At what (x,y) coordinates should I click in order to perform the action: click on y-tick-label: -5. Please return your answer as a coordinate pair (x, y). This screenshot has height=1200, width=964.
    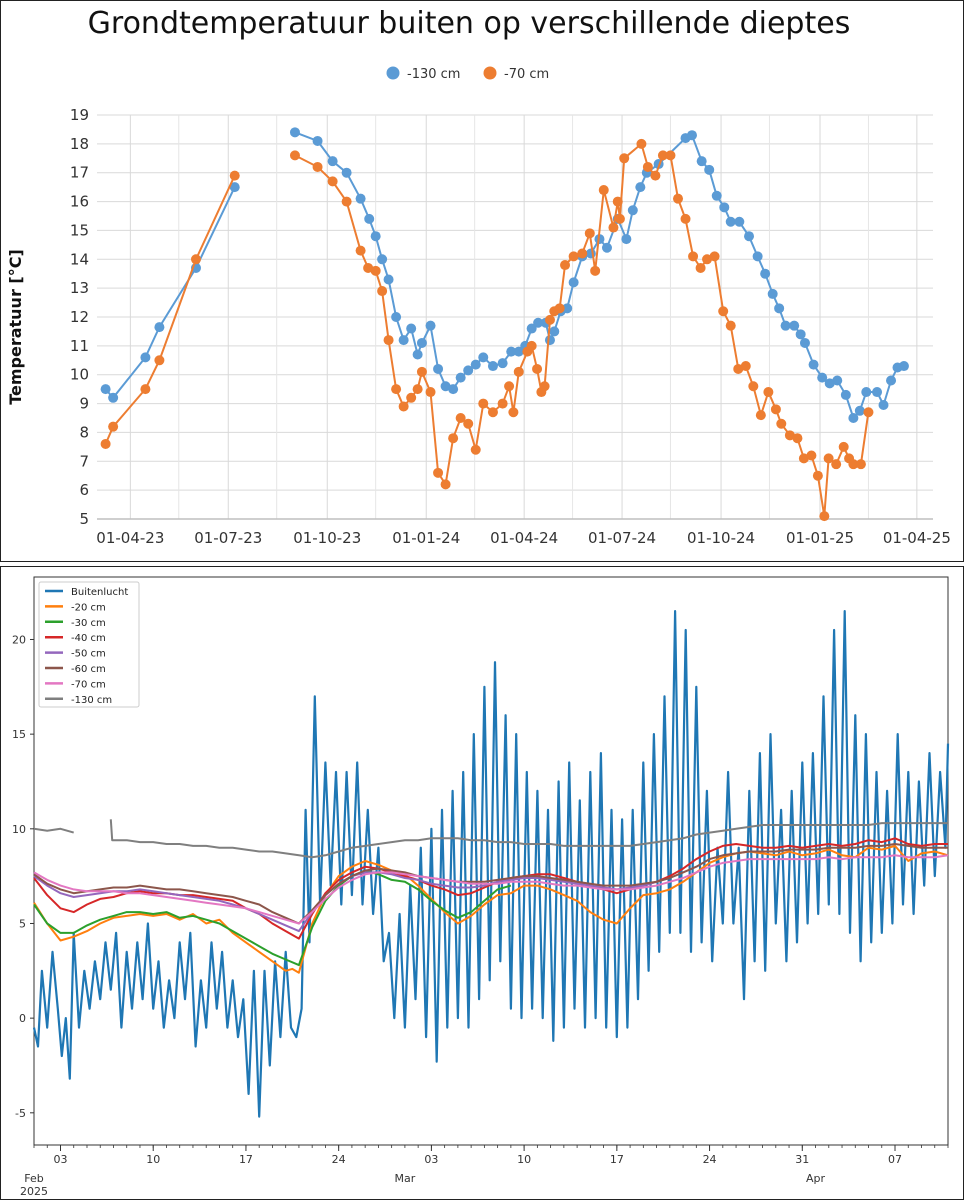
    Looking at the image, I should click on (20, 1113).